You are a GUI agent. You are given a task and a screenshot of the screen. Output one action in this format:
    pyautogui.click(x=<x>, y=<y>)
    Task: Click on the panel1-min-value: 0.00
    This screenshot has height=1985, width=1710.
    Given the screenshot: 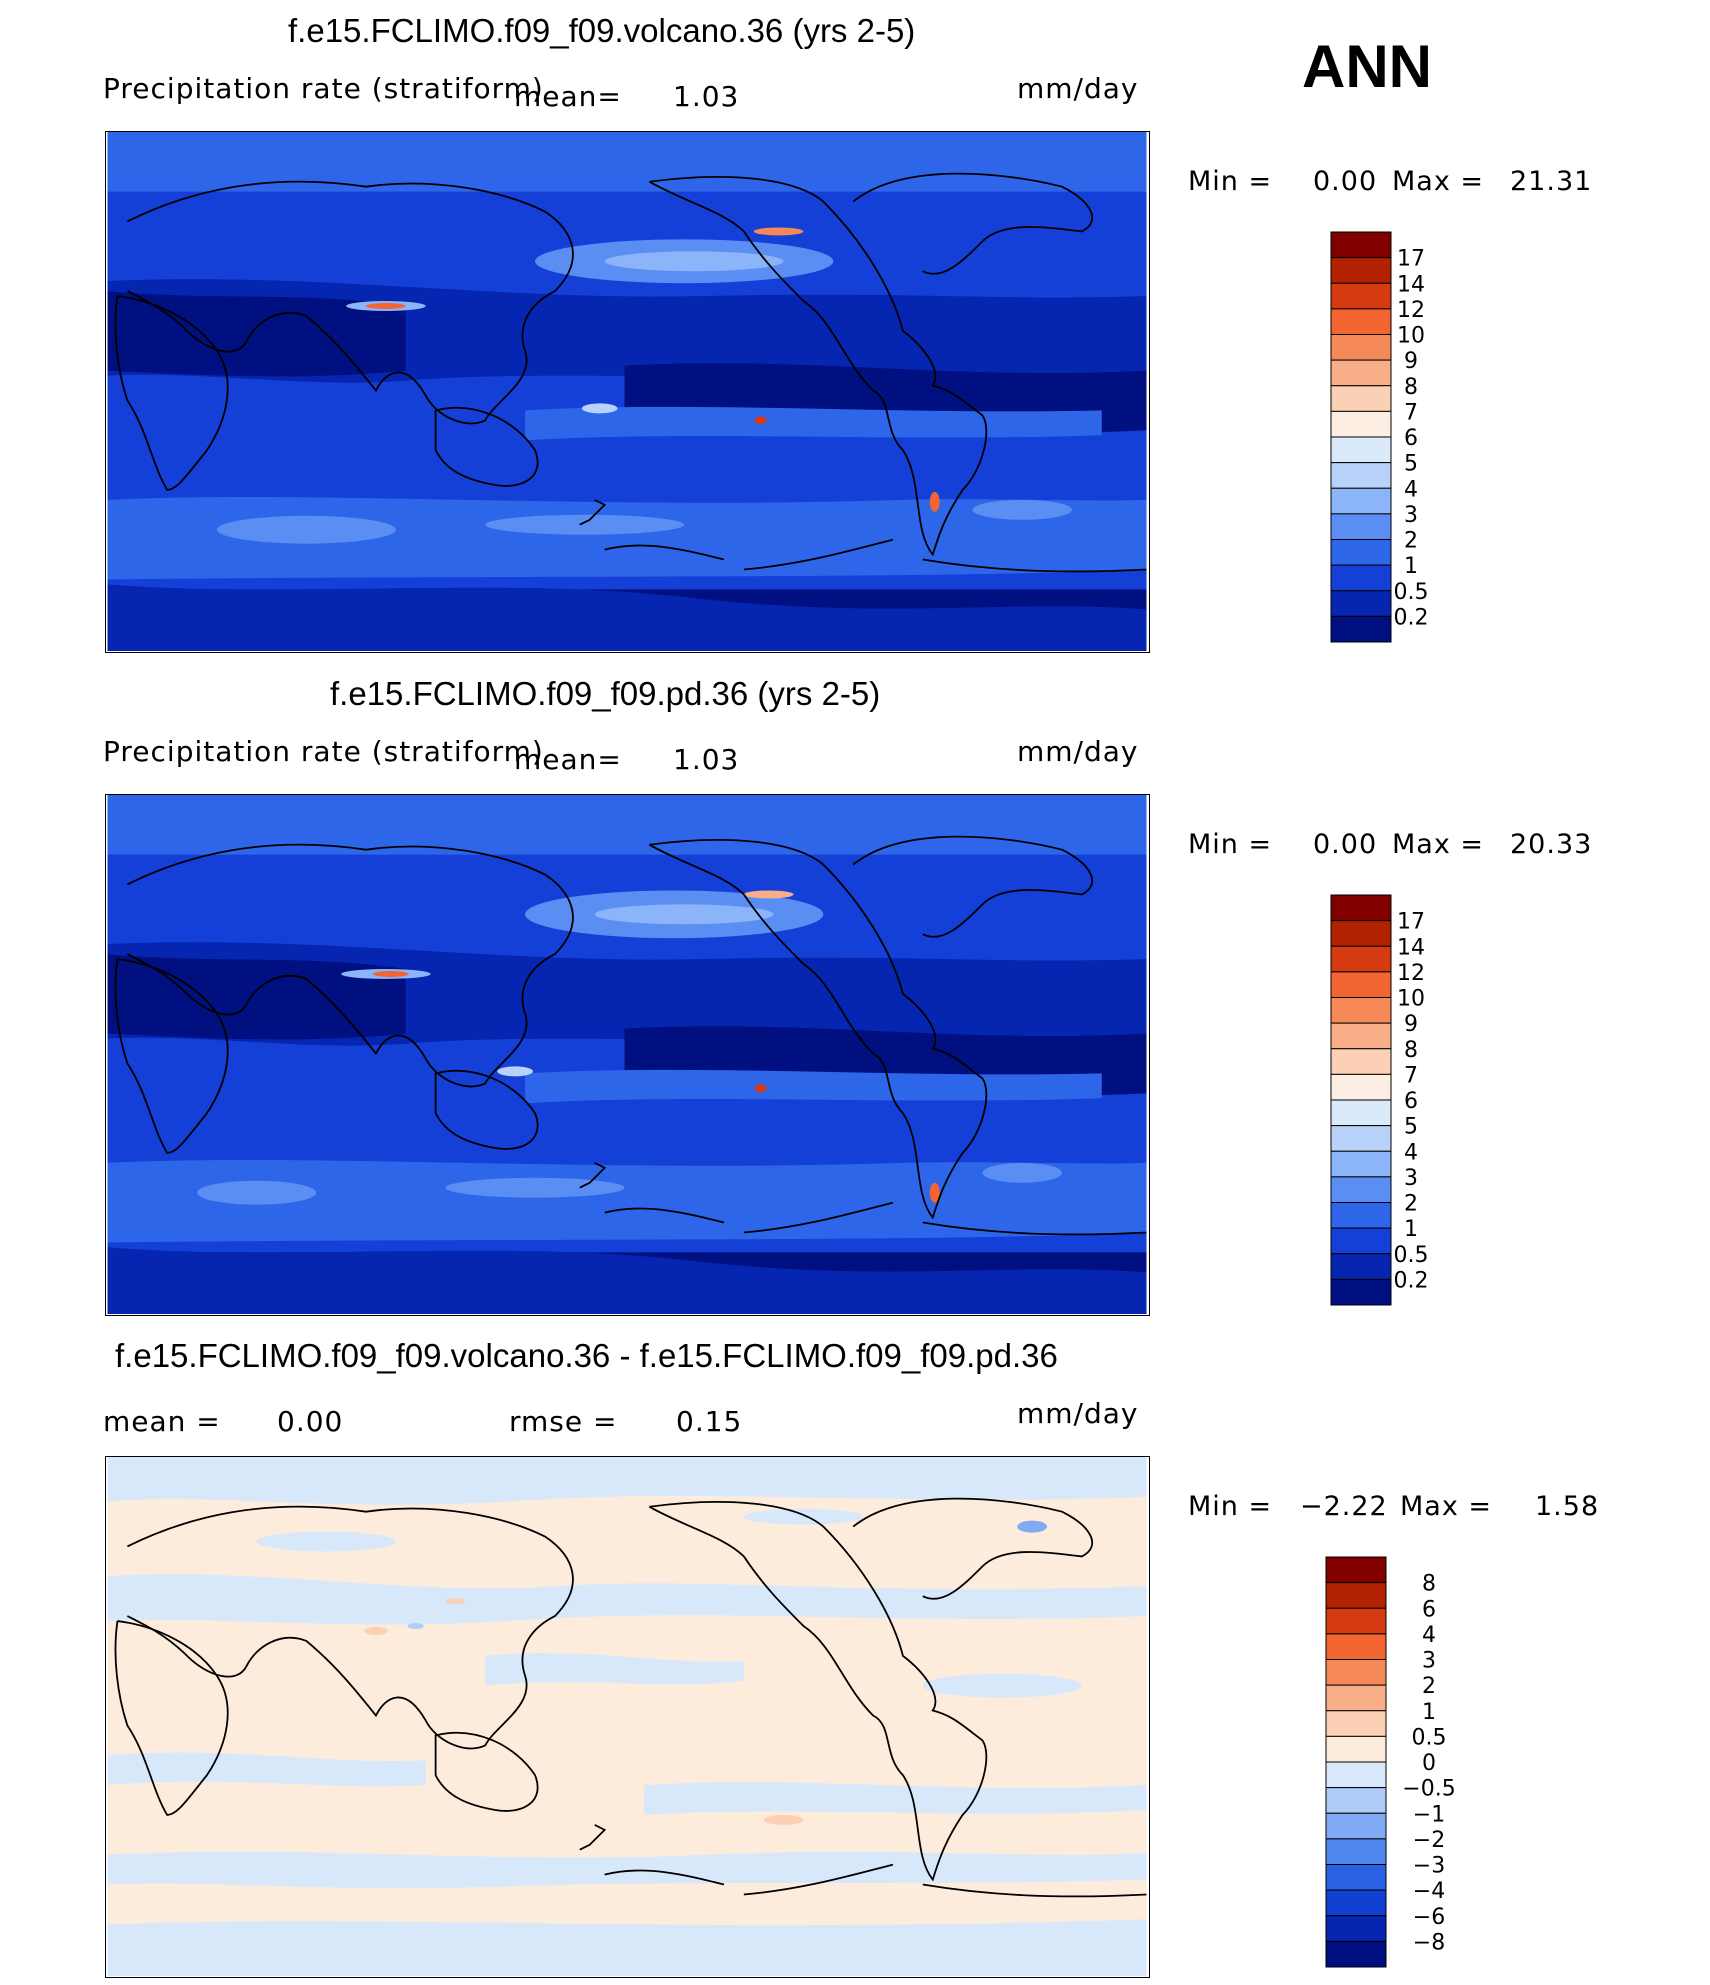 What is the action you would take?
    pyautogui.click(x=1345, y=181)
    